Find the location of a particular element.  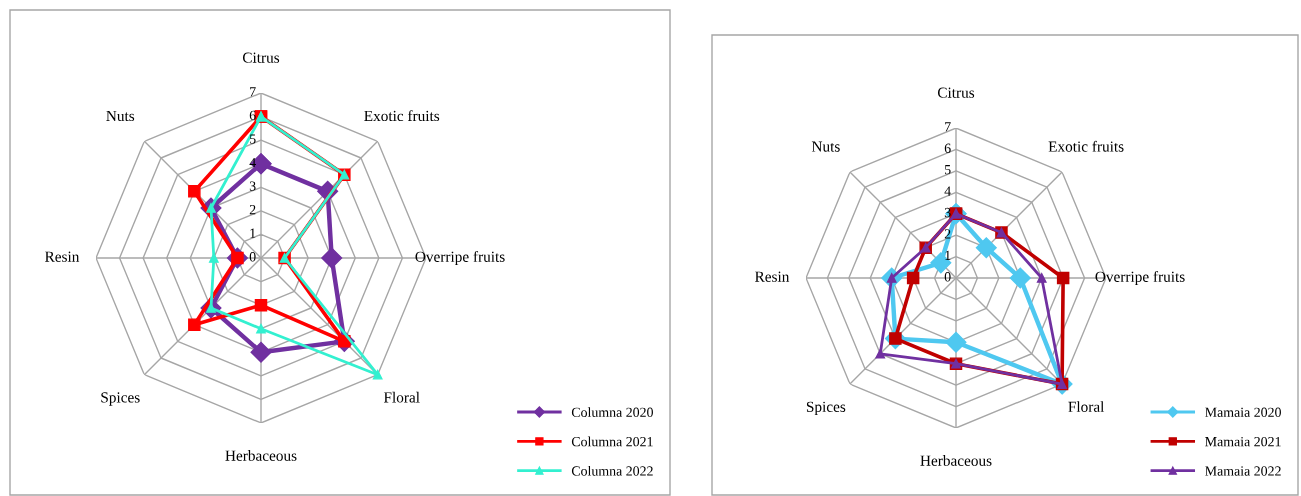

y-tick-label: 6 is located at coordinates (947, 148).